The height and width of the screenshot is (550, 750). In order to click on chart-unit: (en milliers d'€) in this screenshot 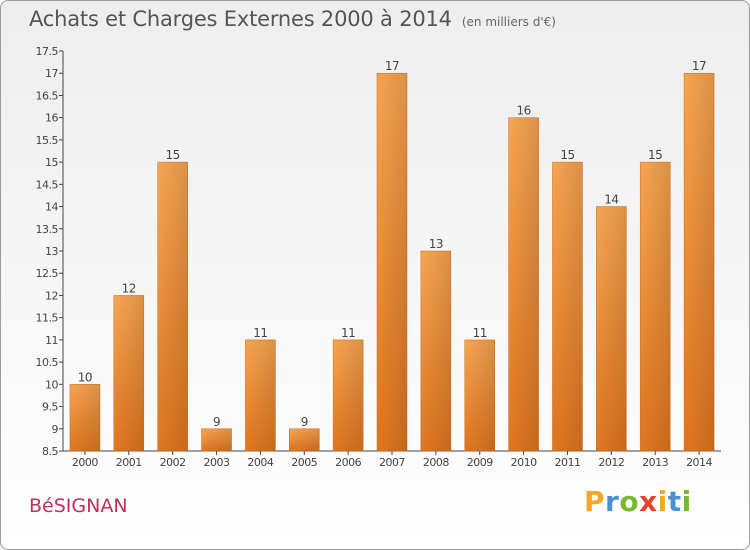, I will do `click(508, 22)`.